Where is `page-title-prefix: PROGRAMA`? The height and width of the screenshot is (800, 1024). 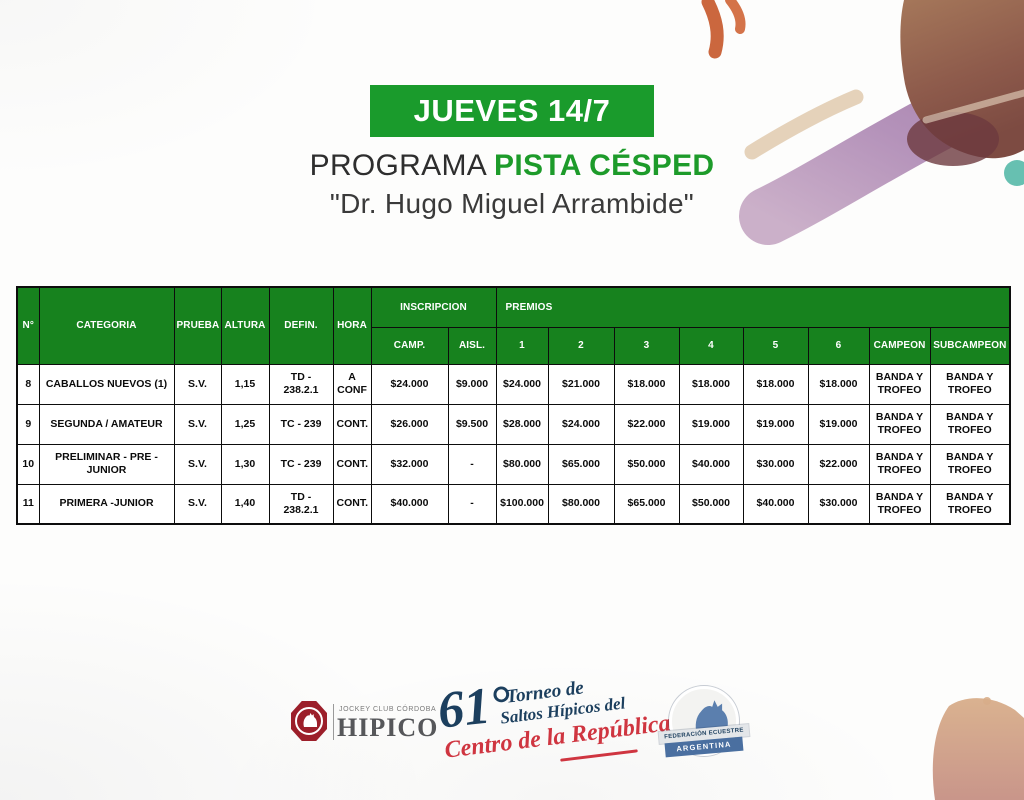
page-title-prefix: PROGRAMA is located at coordinates (402, 165).